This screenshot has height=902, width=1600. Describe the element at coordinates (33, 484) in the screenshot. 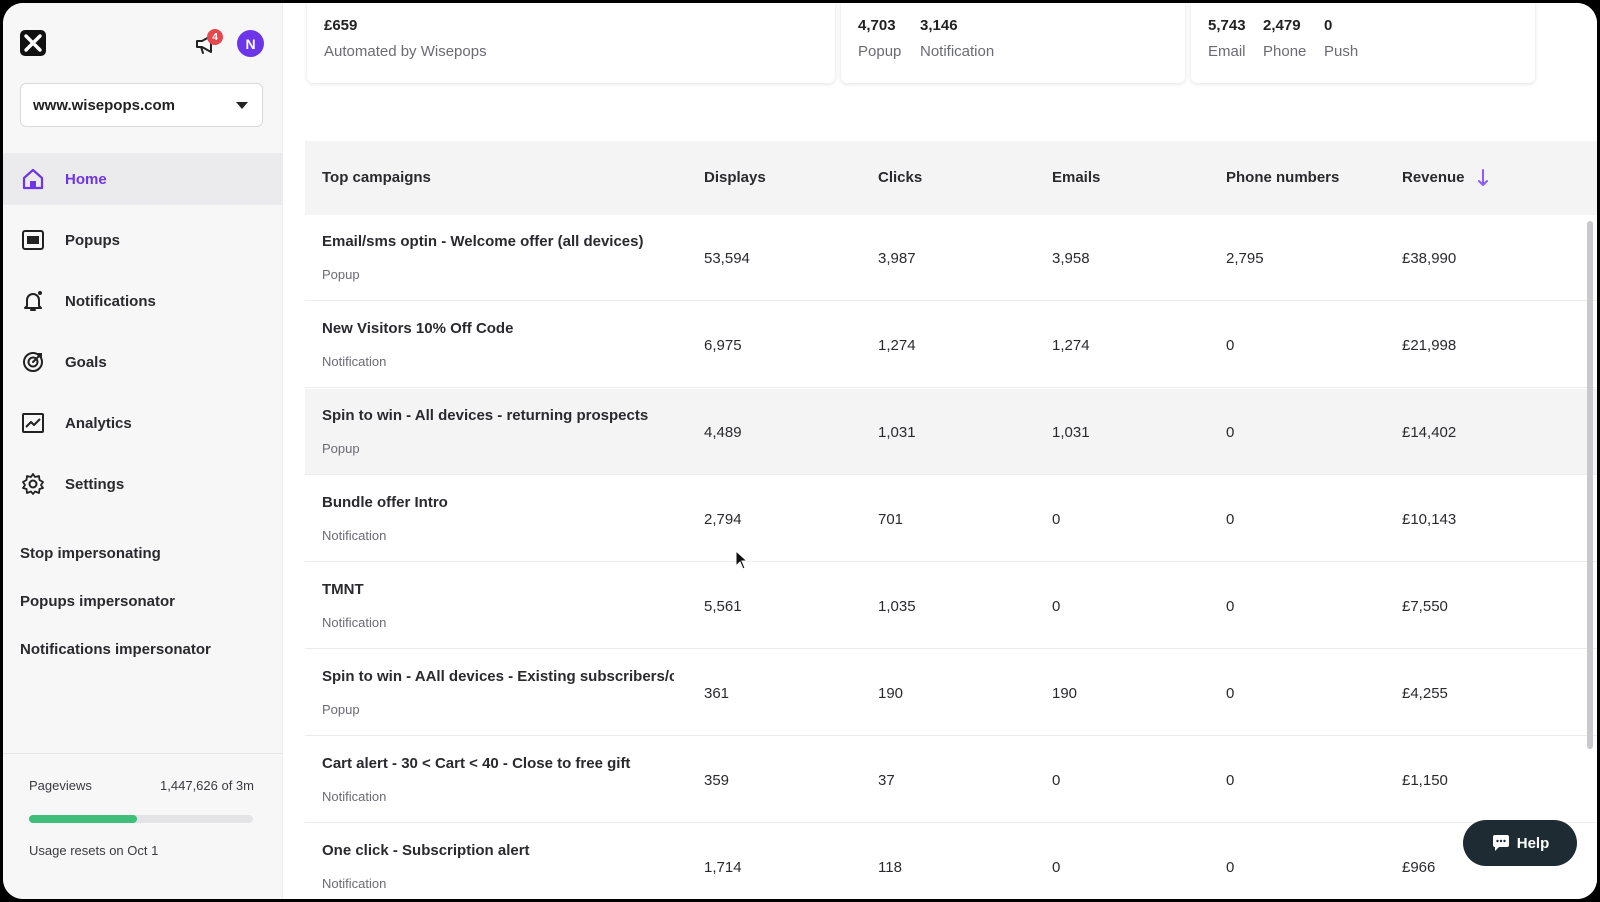

I see `gear-icon` at that location.